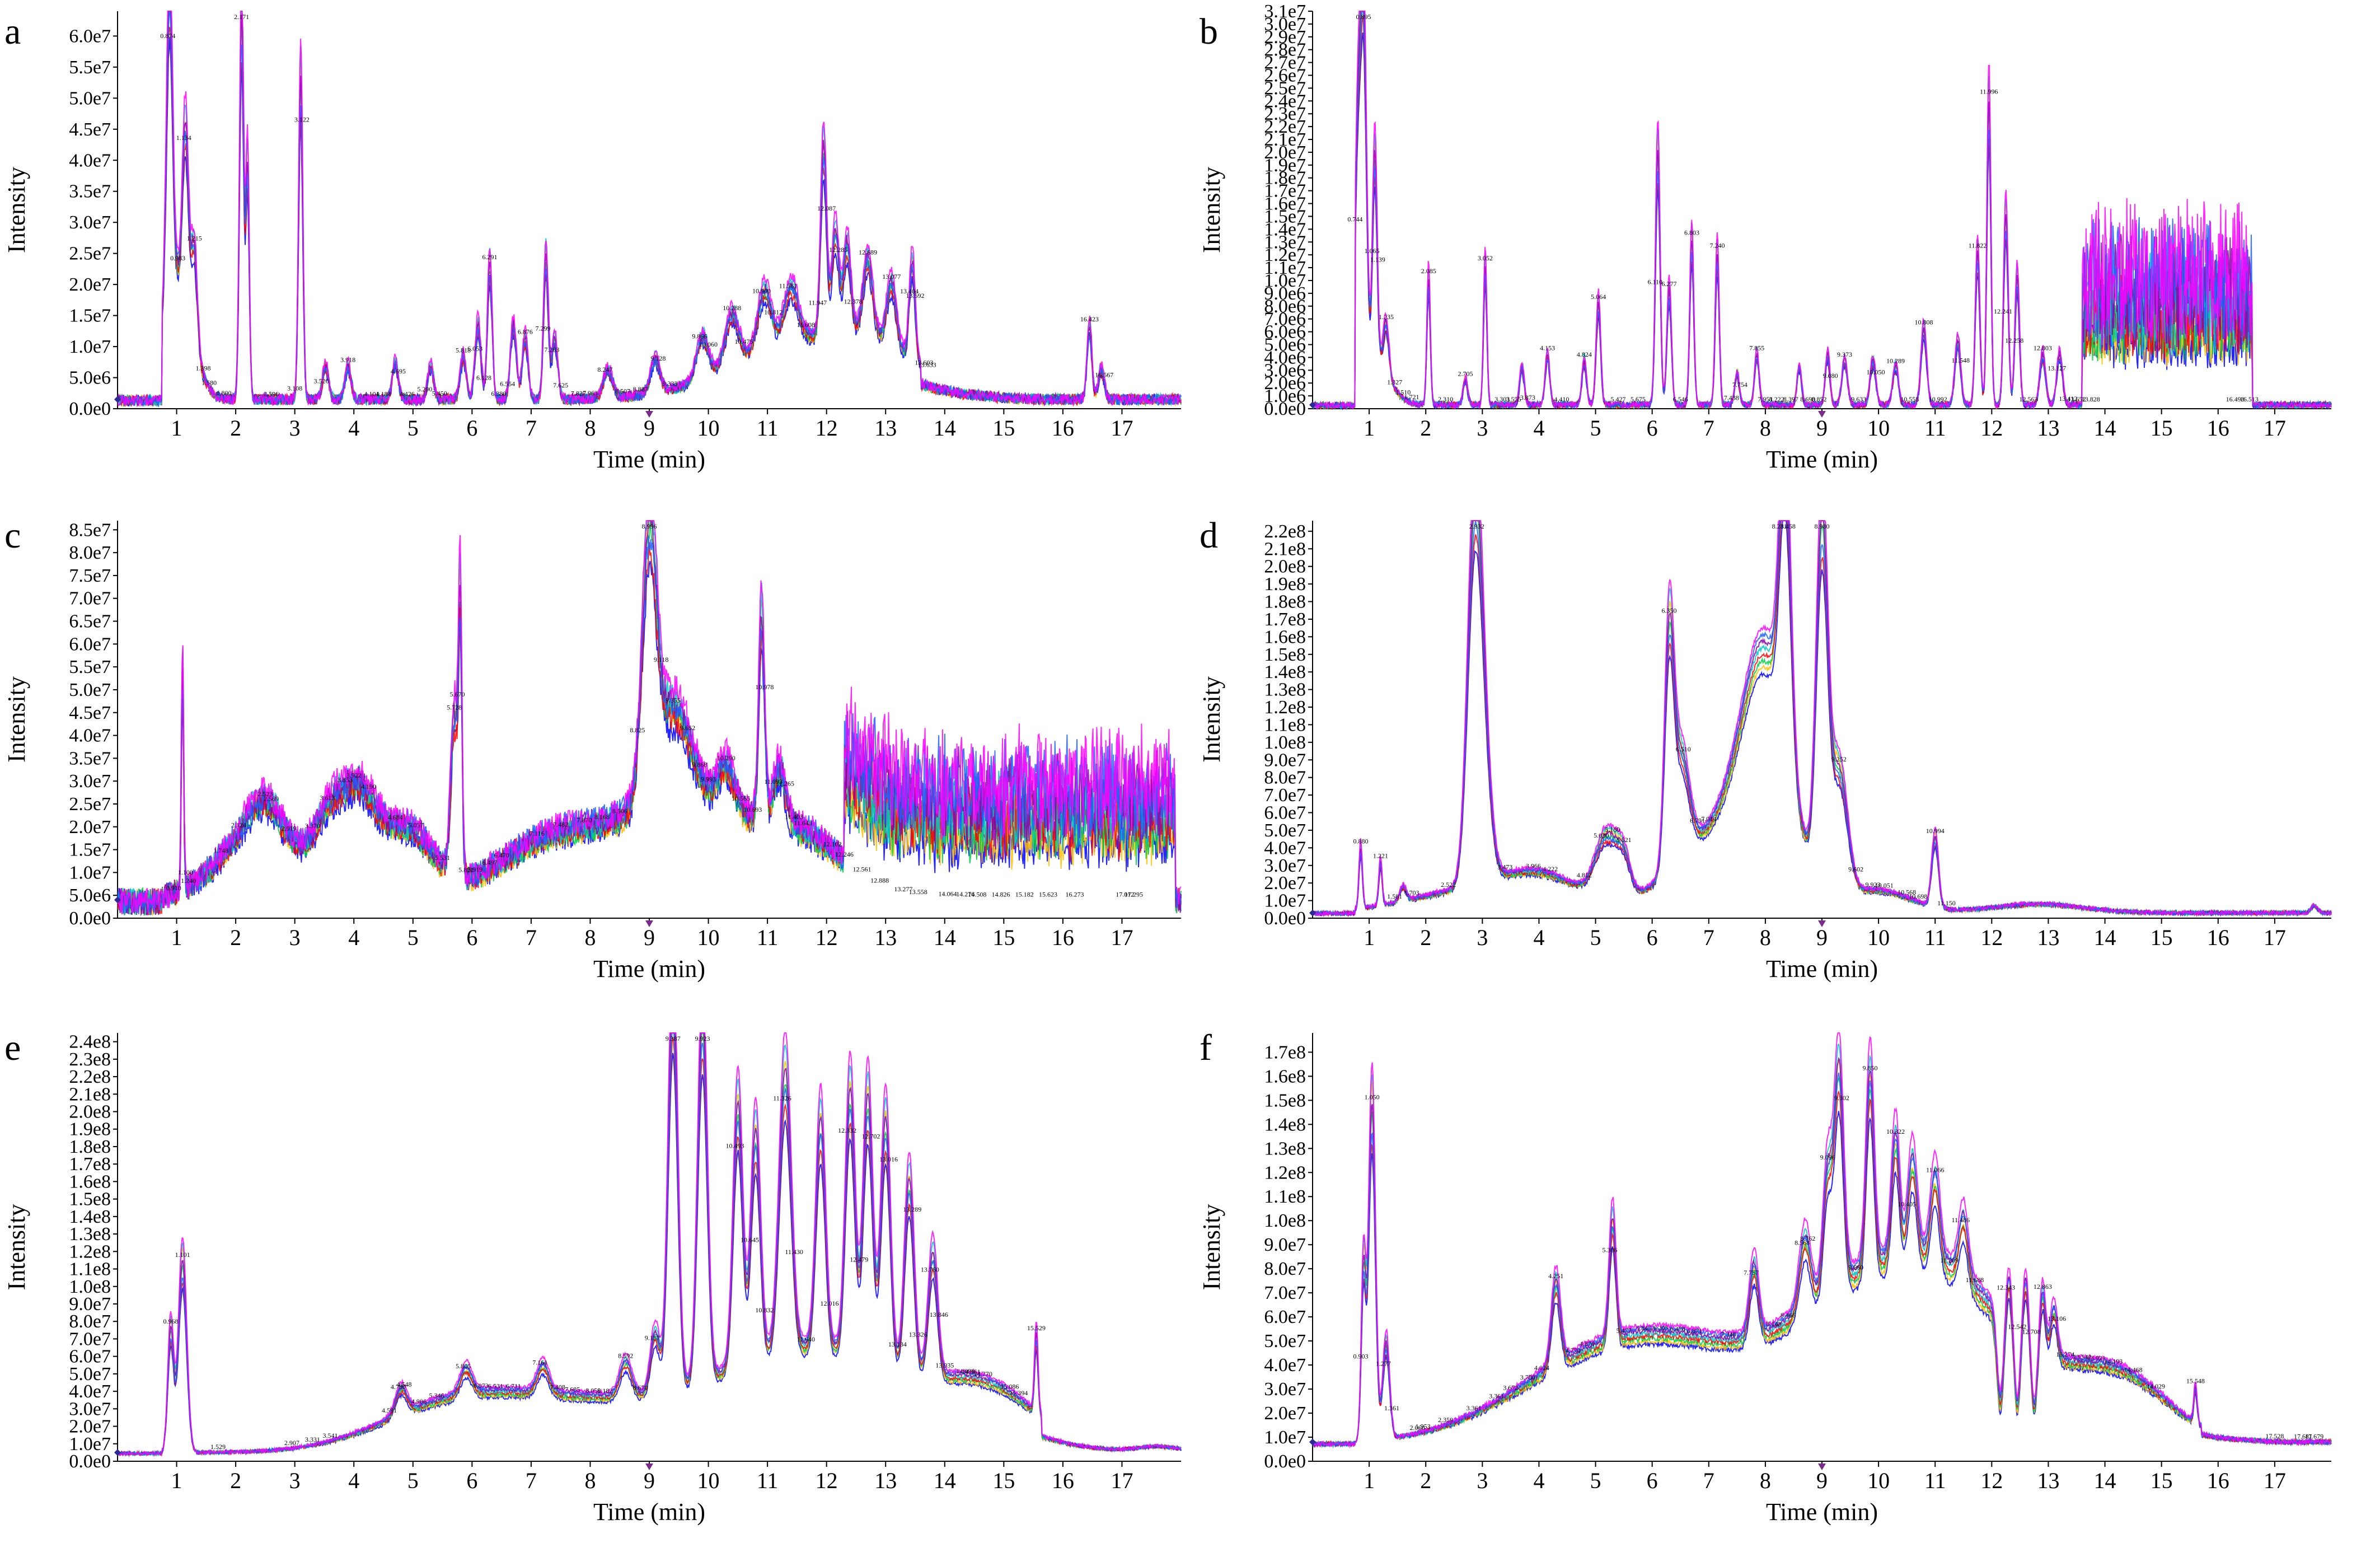  What do you see at coordinates (774, 781) in the screenshot?
I see `peak-label: 11.093` at bounding box center [774, 781].